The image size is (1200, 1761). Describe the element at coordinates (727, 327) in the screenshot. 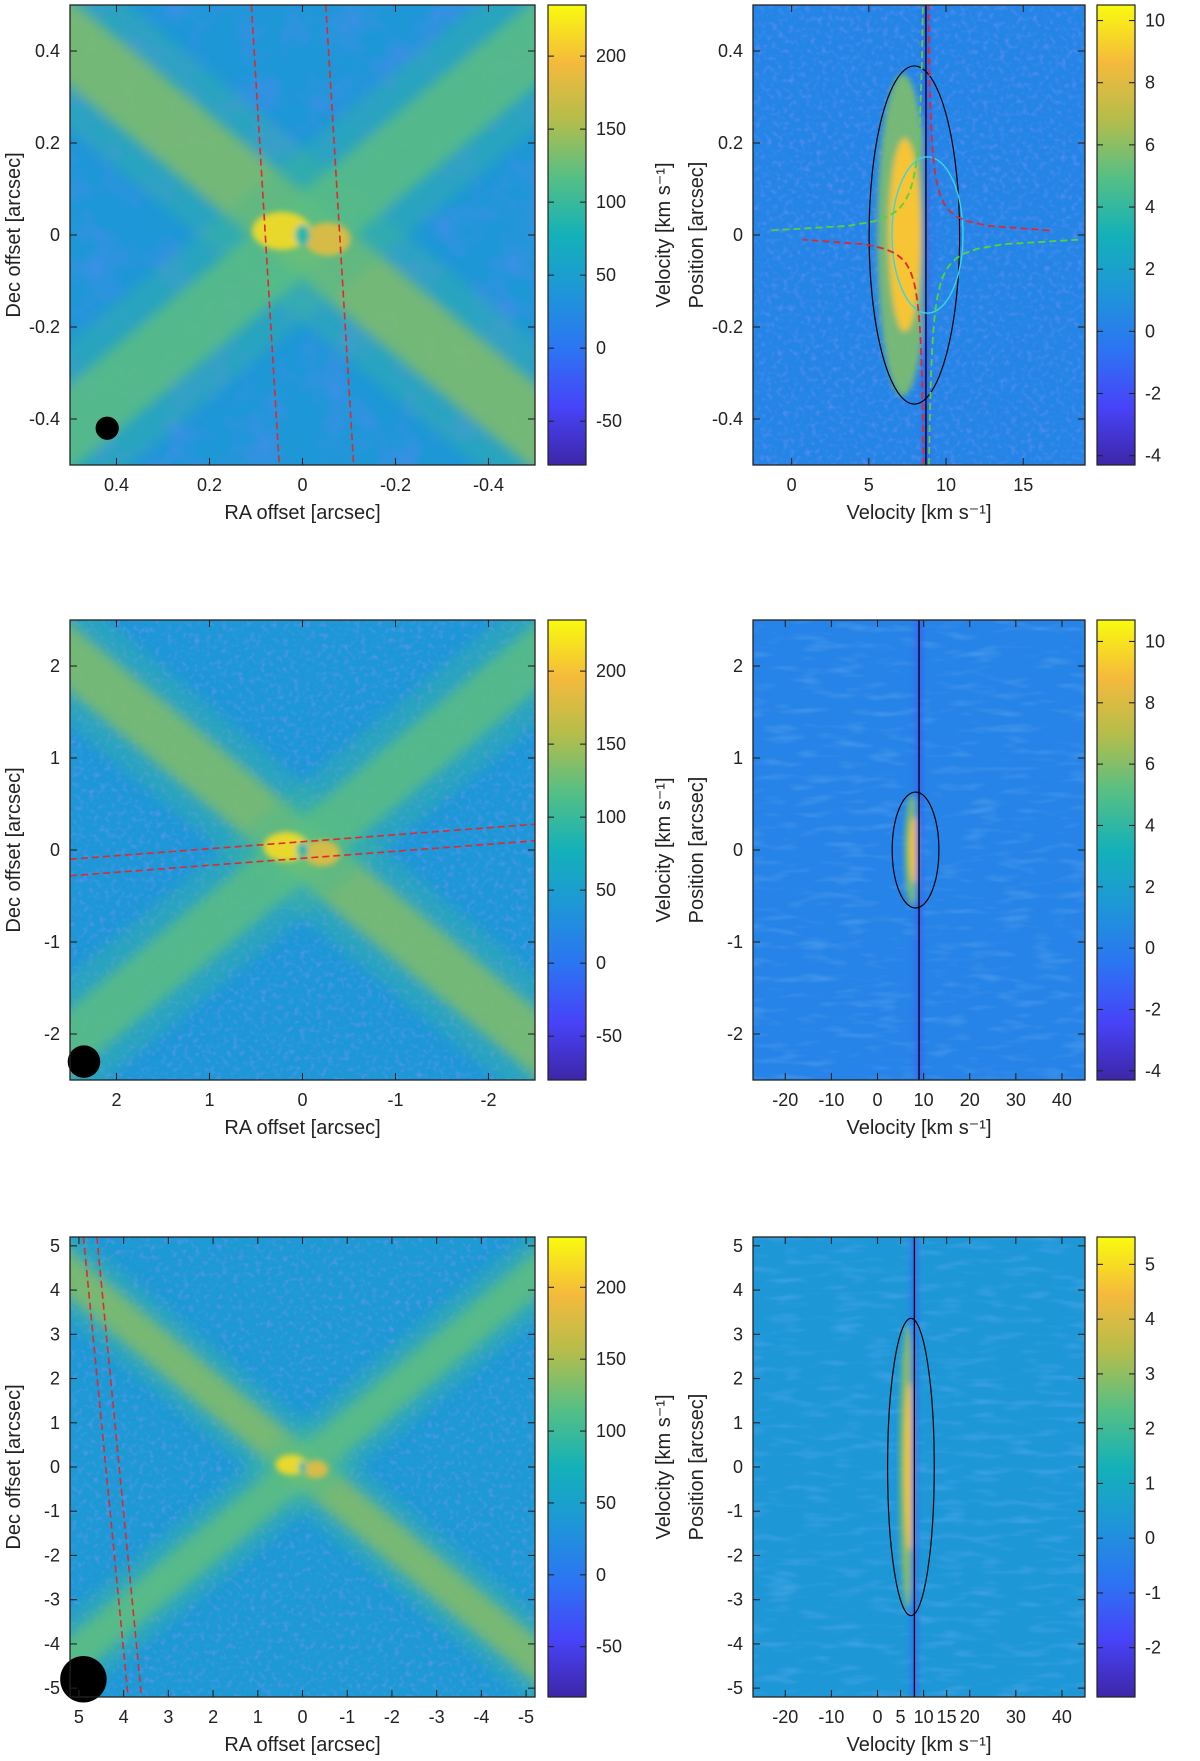

I see `y-tick-label: -0.2` at that location.